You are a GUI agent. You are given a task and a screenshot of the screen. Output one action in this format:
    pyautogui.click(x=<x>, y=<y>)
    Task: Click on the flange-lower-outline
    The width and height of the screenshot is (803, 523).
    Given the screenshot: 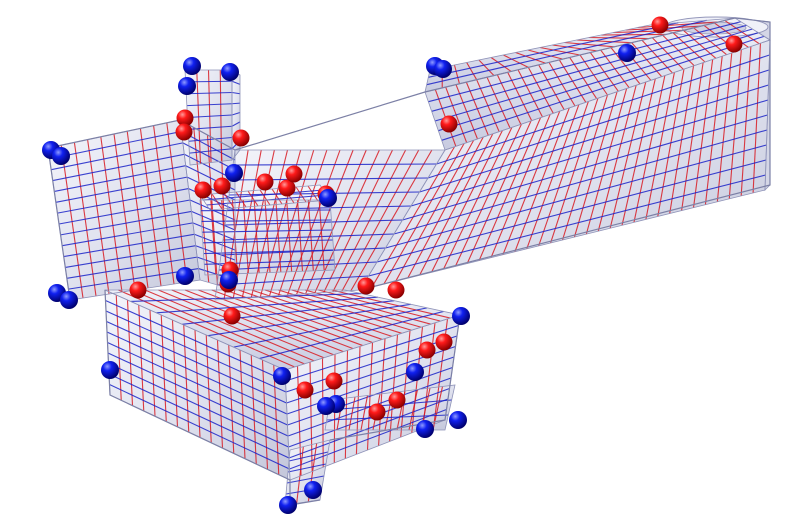 What is the action you would take?
    pyautogui.click(x=390, y=407)
    